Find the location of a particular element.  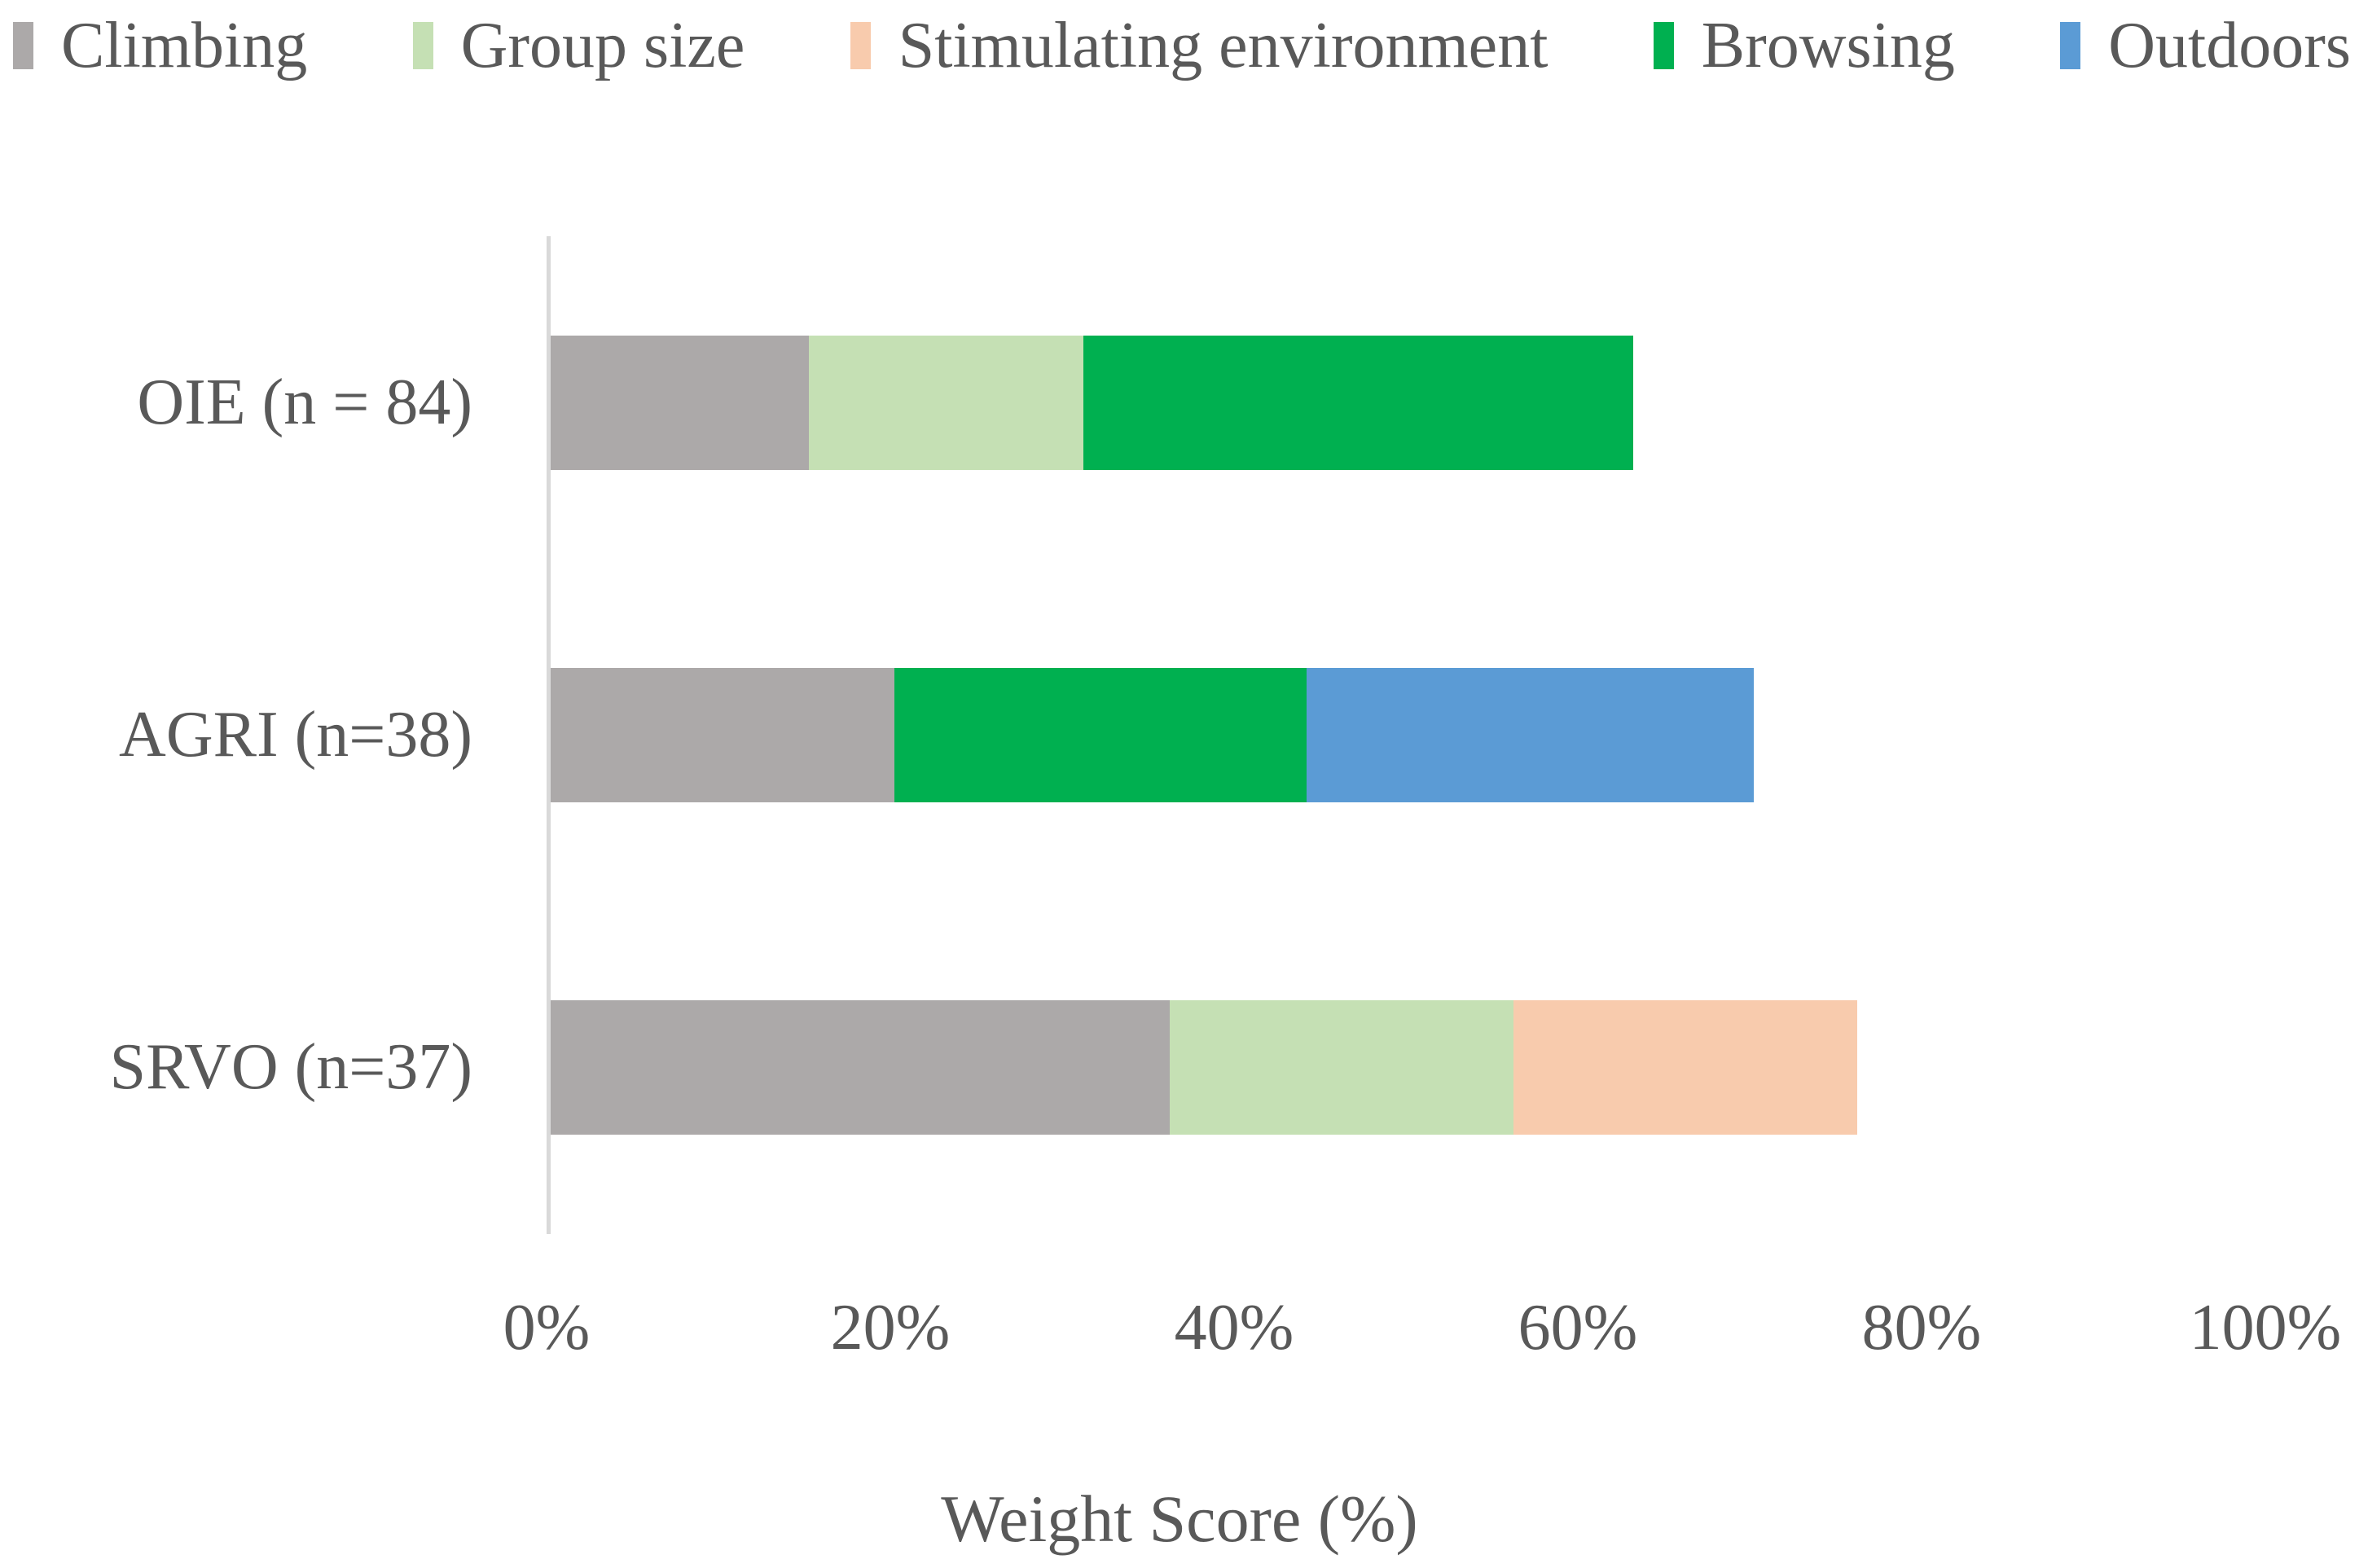

legend-item-stimulating-environment: Stimulating environment is located at coordinates (1199, 45).